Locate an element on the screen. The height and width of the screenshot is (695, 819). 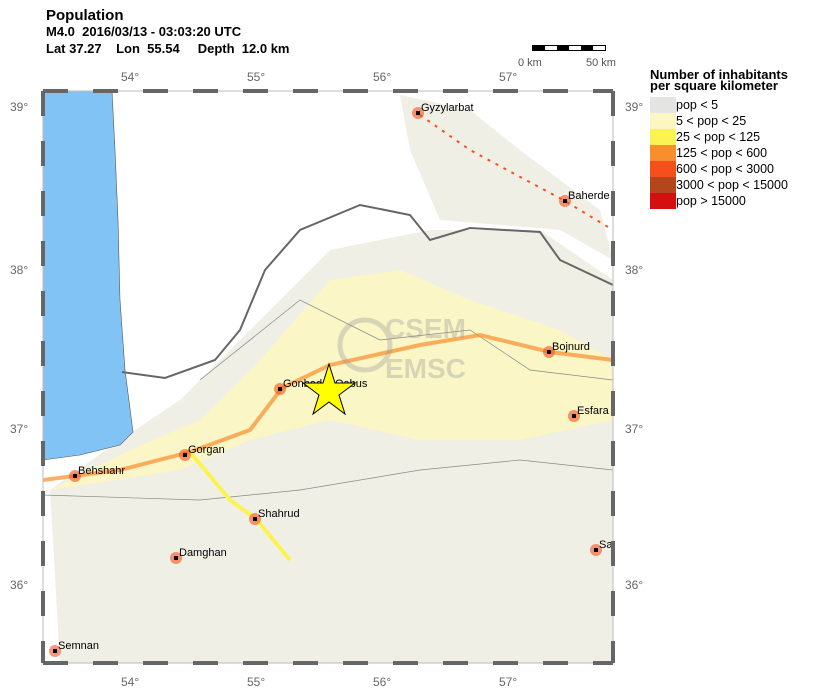
lon-tick-top: 54° is located at coordinates (130, 77).